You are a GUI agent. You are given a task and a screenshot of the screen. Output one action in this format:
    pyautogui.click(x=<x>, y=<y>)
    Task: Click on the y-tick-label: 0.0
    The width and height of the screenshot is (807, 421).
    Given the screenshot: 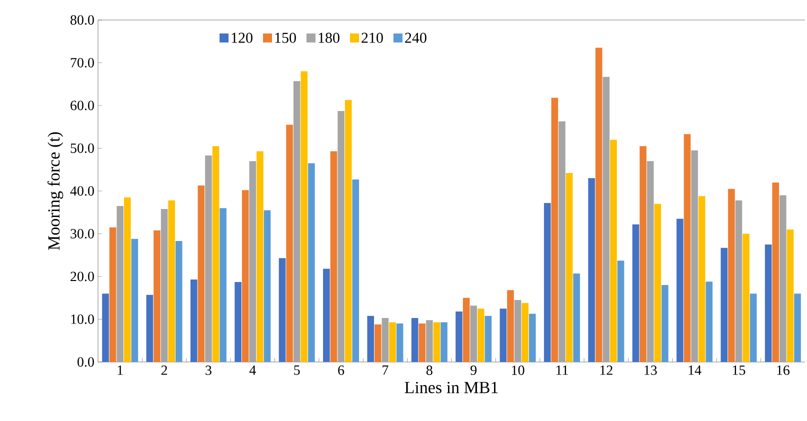 What is the action you would take?
    pyautogui.click(x=86, y=362)
    